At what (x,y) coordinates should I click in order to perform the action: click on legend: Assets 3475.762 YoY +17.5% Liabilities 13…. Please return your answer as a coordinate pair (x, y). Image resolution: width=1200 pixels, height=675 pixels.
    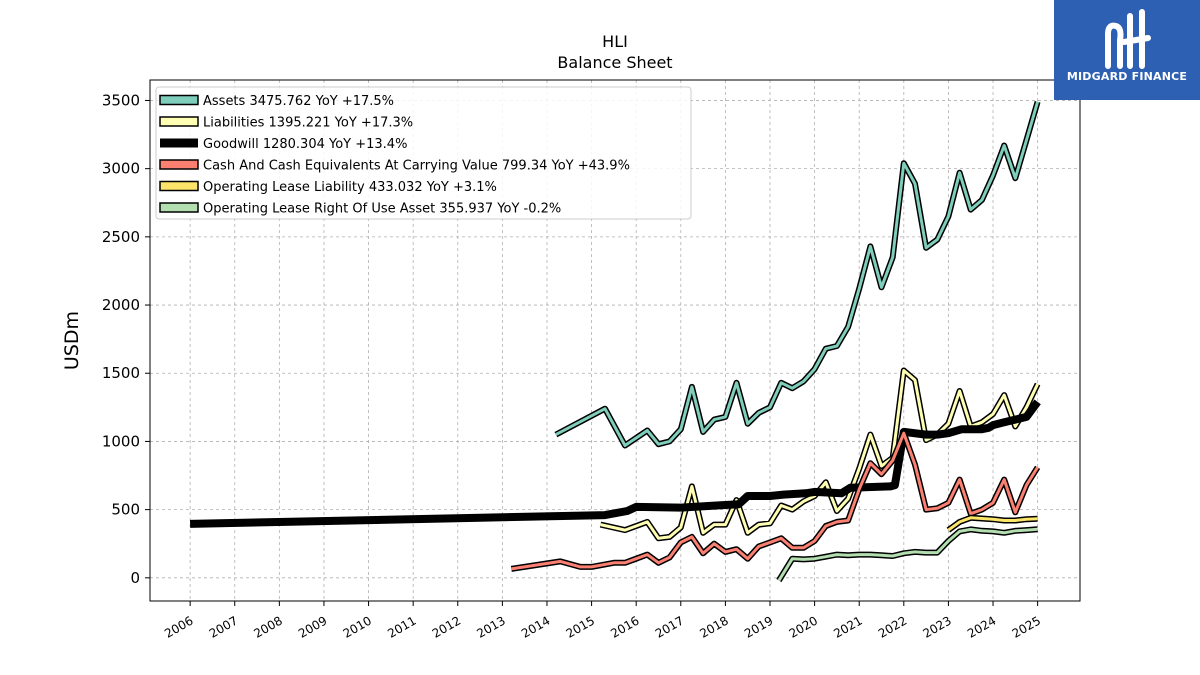
    Looking at the image, I should click on (423, 153).